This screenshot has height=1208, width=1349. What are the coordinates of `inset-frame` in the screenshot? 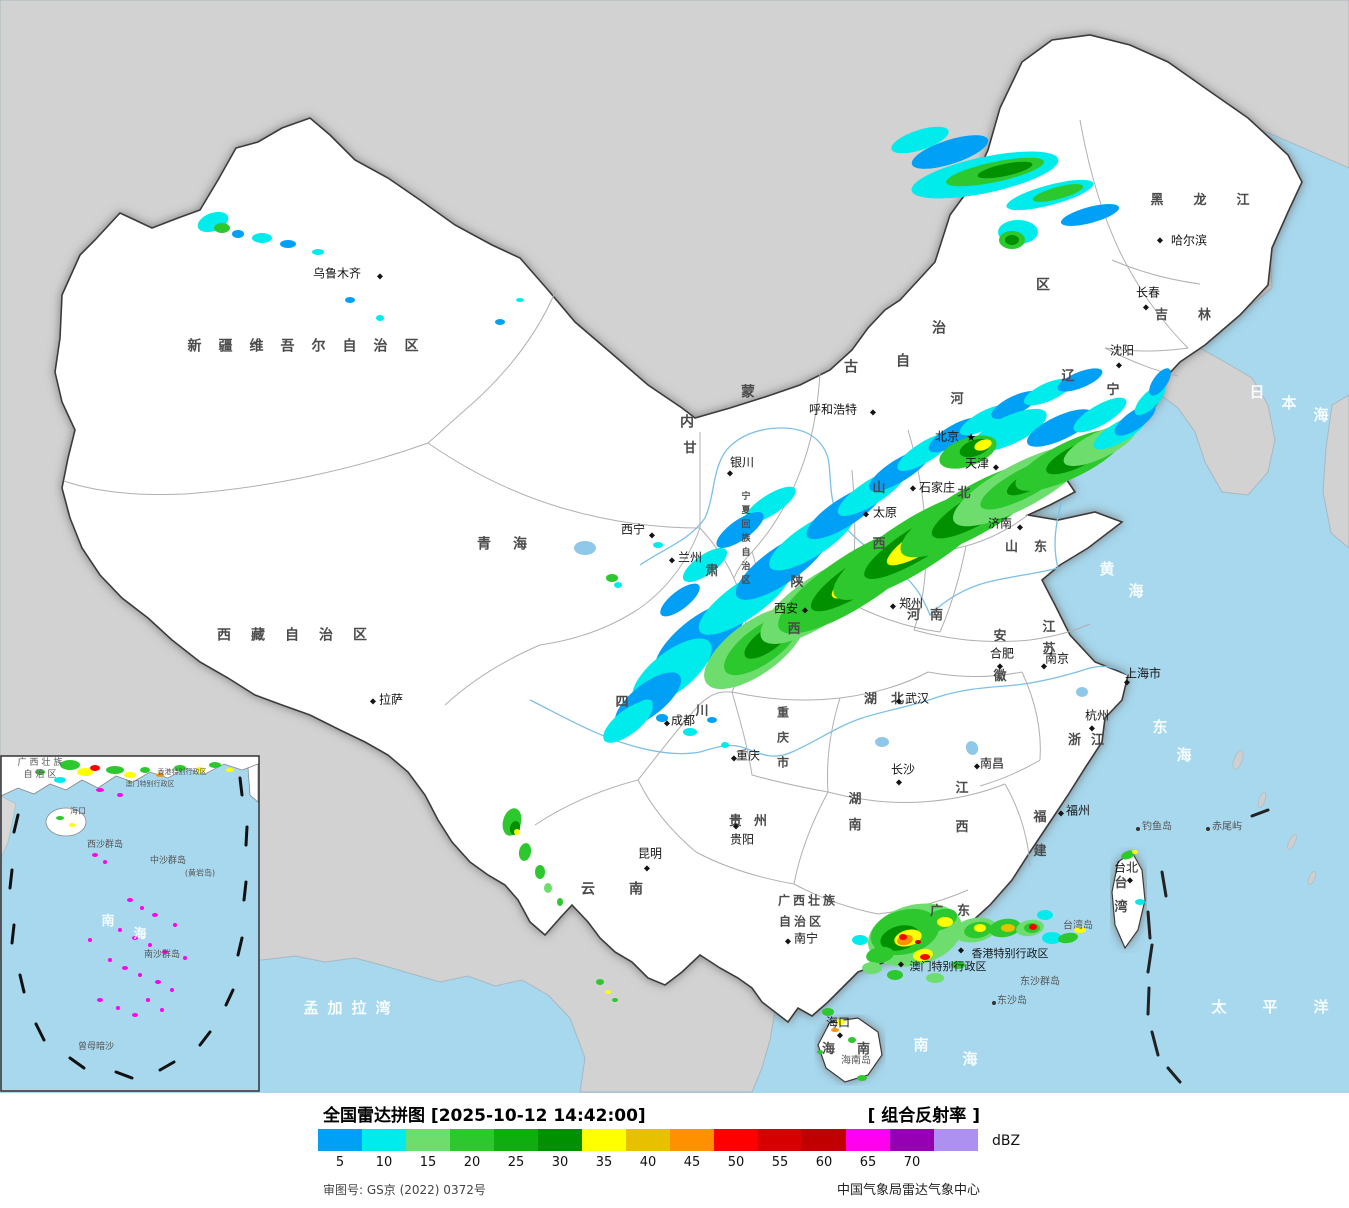 It's located at (130, 923).